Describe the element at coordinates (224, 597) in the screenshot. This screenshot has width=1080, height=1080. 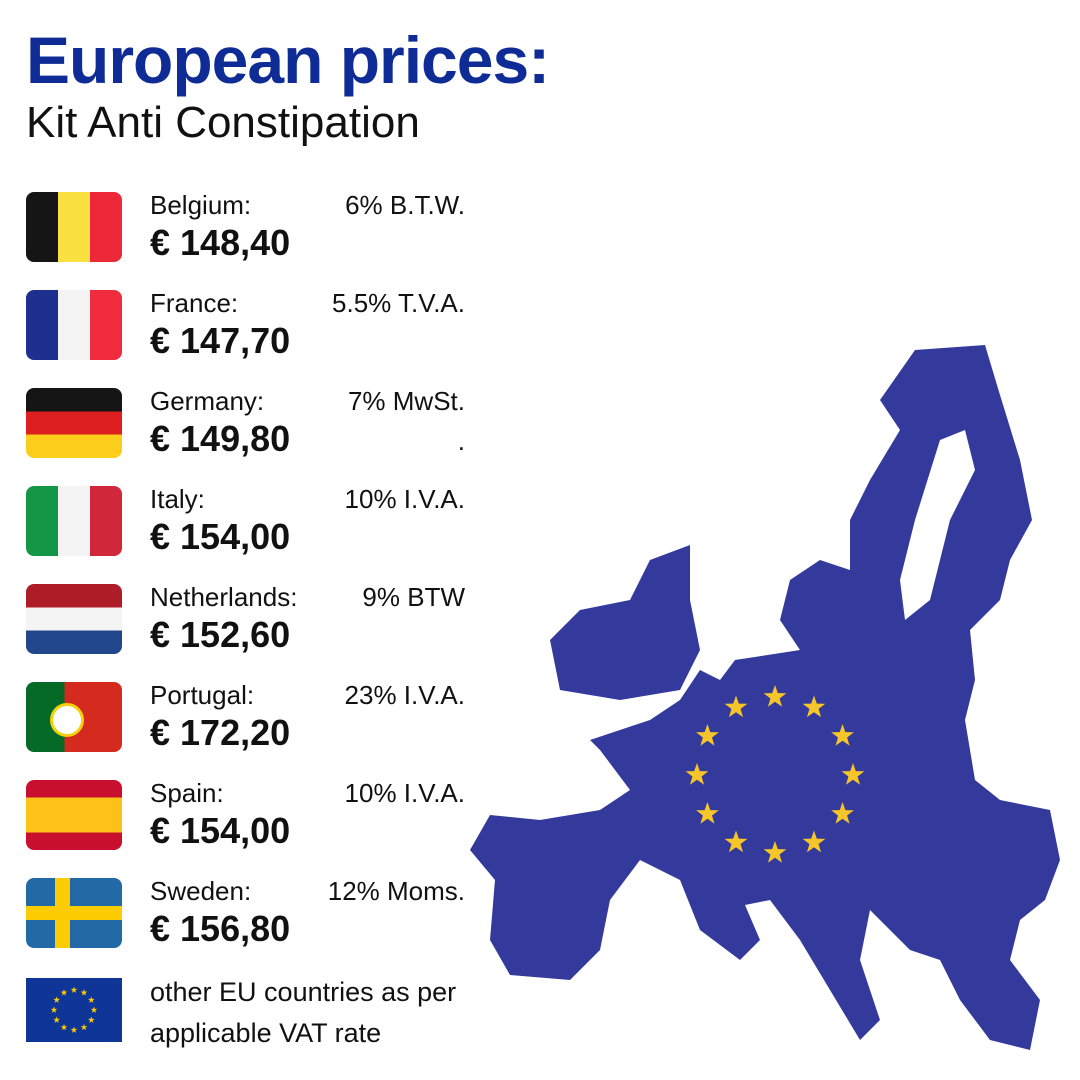
I see `country-name: Netherlands:` at that location.